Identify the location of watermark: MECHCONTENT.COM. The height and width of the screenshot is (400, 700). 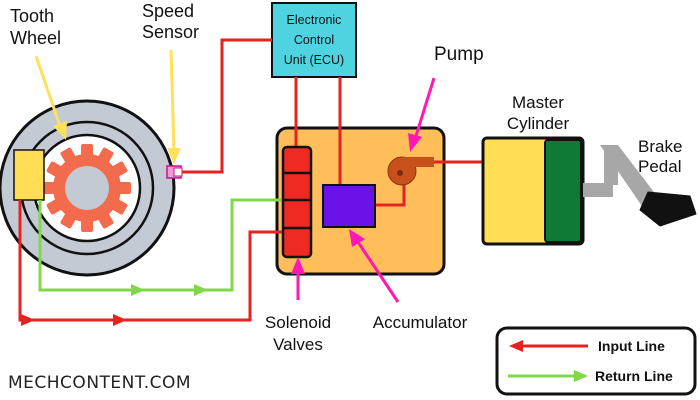
(99, 383).